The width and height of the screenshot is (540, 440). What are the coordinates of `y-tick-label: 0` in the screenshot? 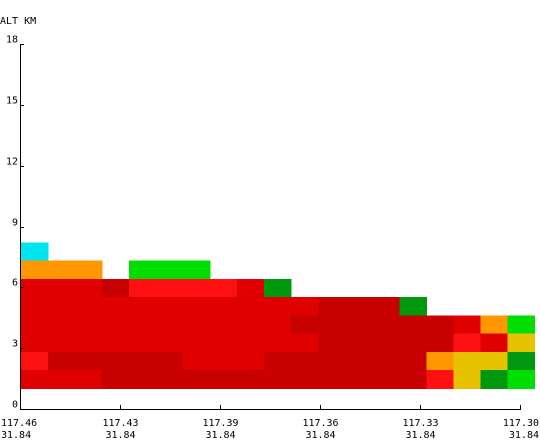 It's located at (15, 405).